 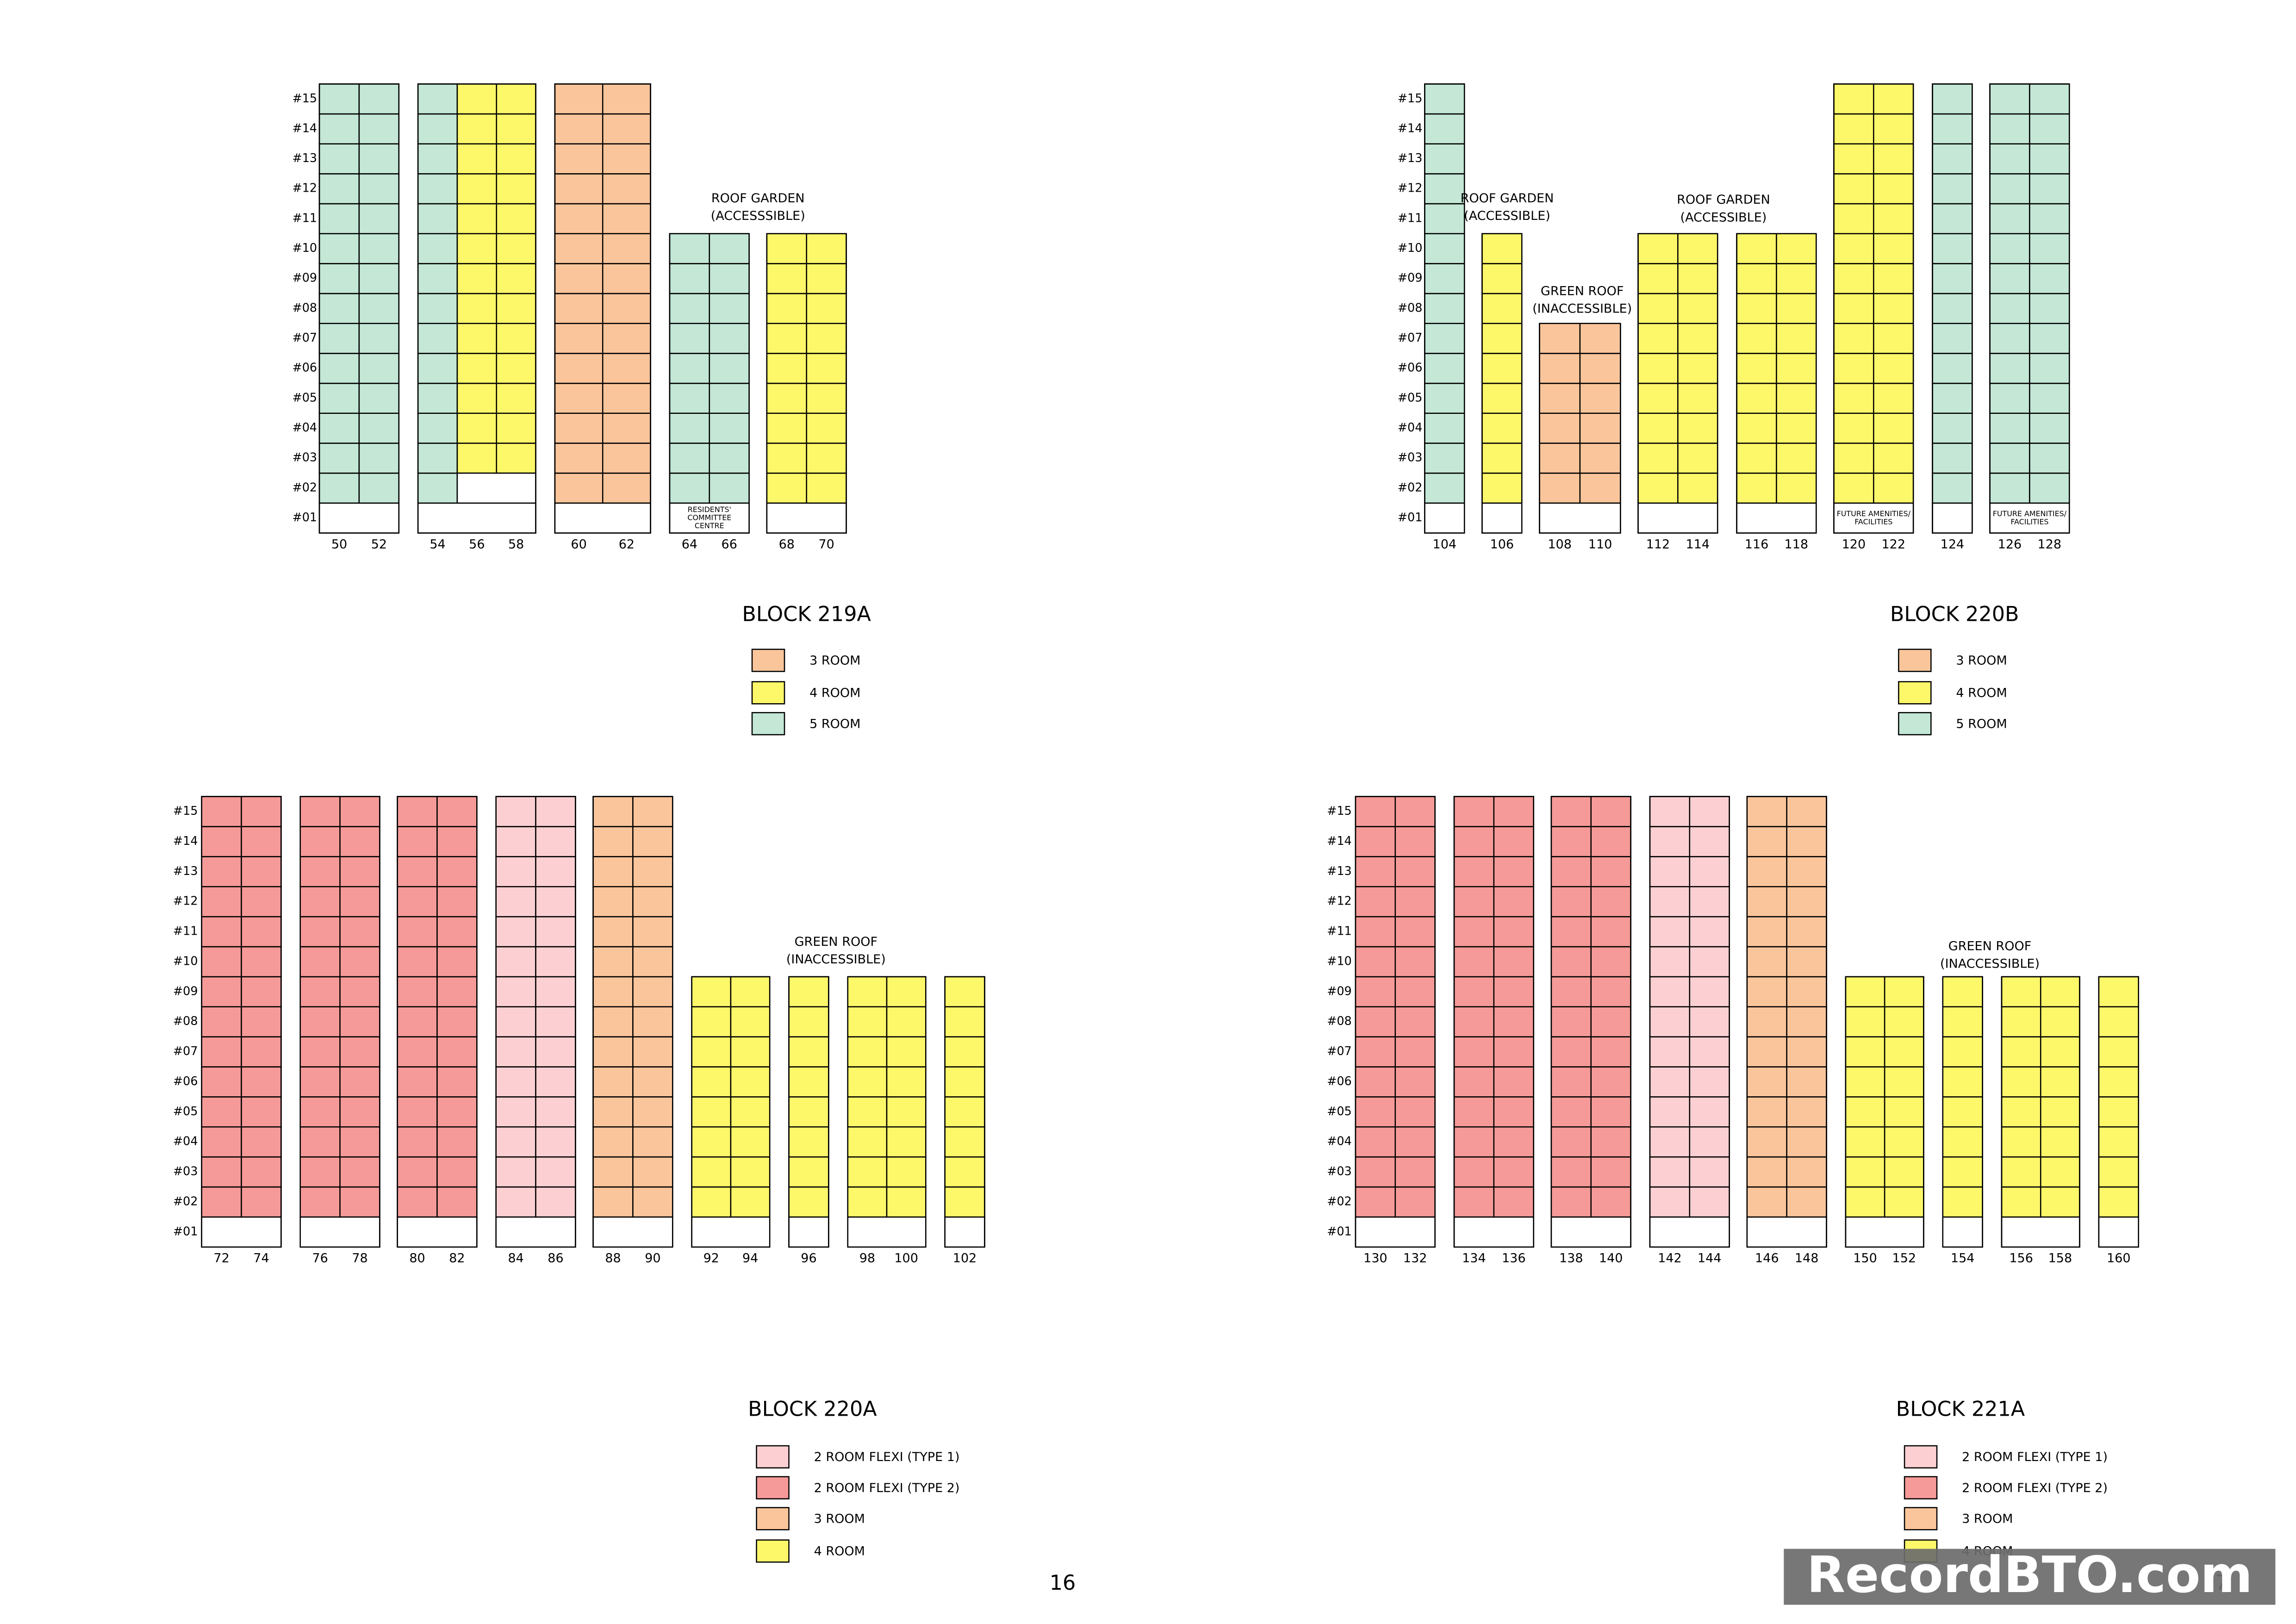 What do you see at coordinates (1865, 1258) in the screenshot?
I see `unit-number: 150` at bounding box center [1865, 1258].